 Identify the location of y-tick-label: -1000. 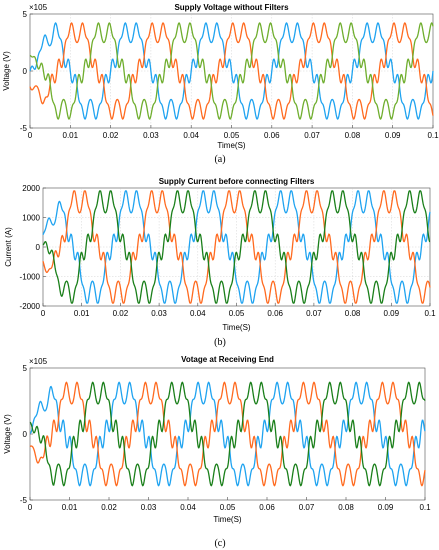
(30, 277).